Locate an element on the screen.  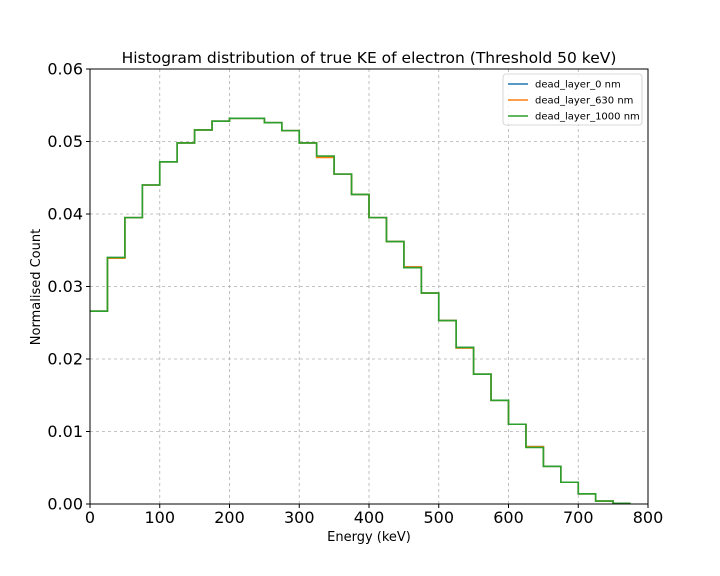
y-tick-label: 0.03 is located at coordinates (65, 286).